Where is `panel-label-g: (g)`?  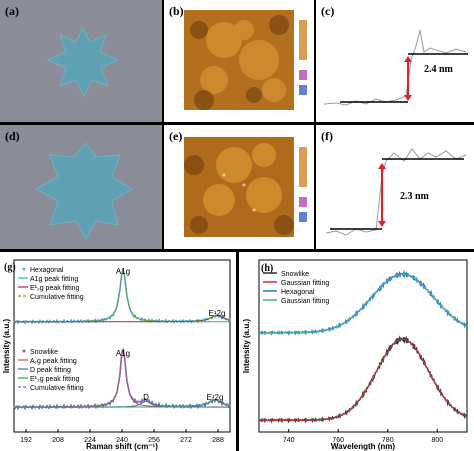 panel-label-g: (g) is located at coordinates (10, 267).